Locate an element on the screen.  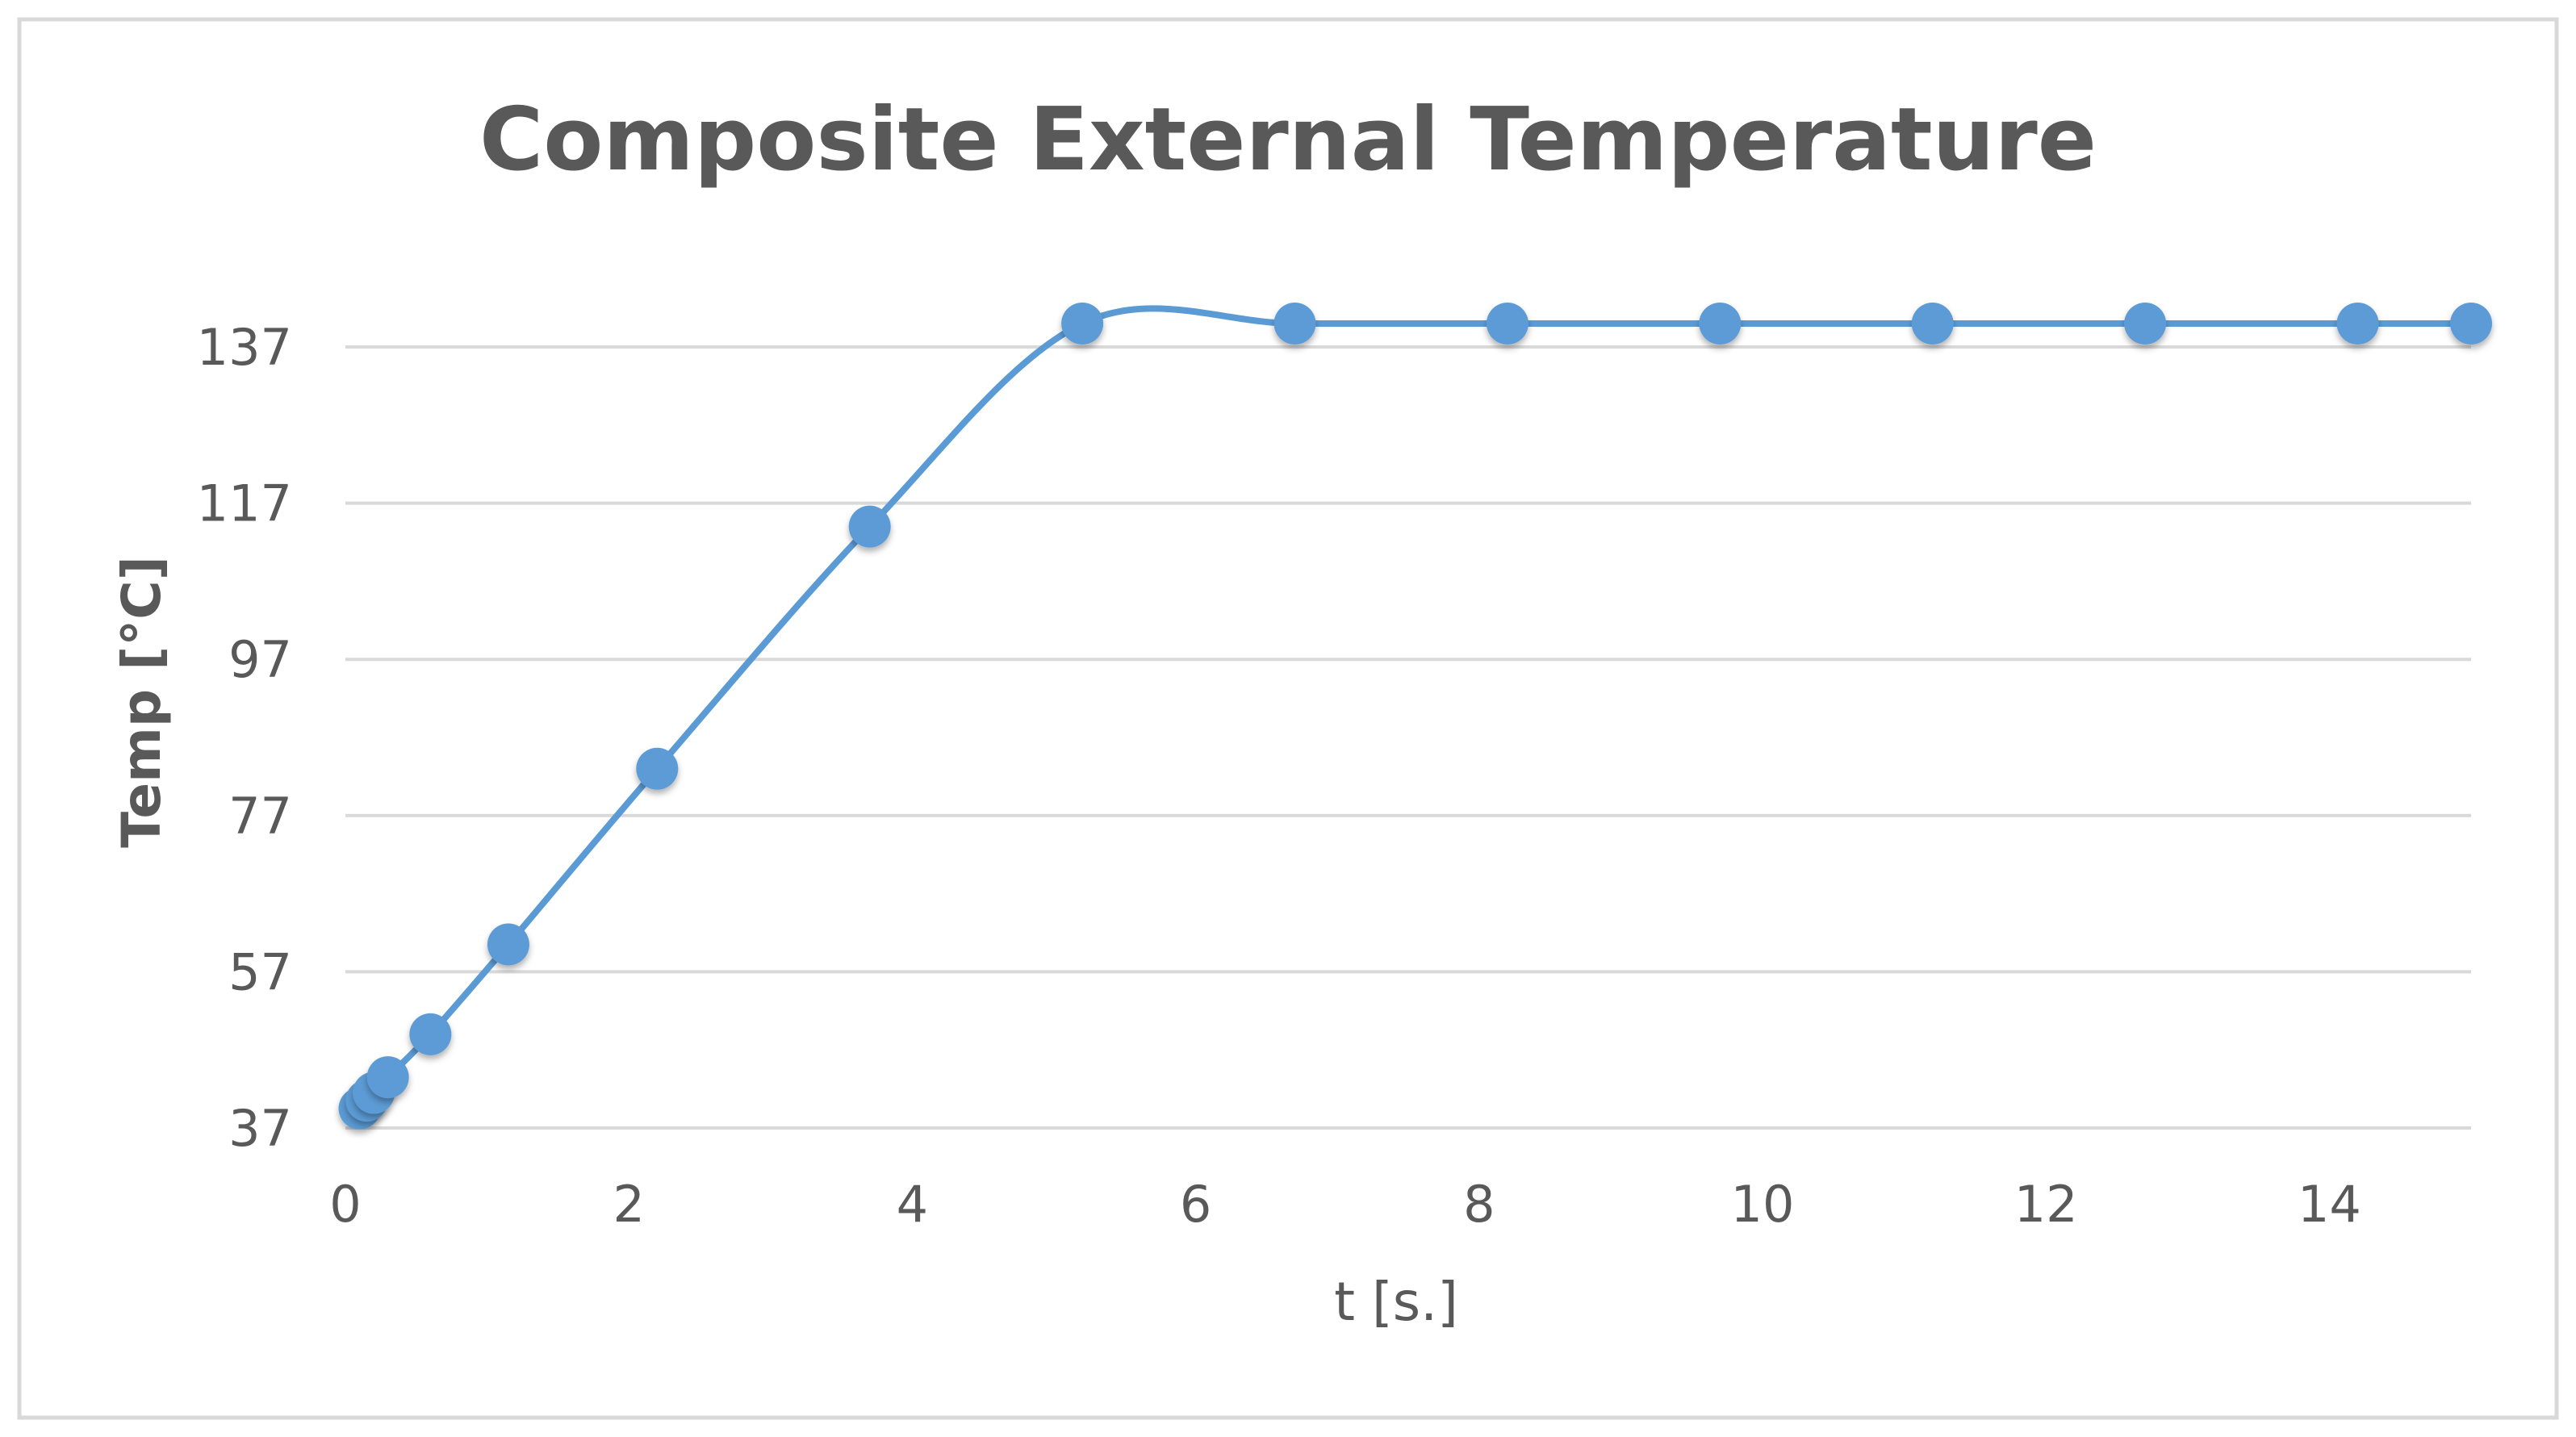
y-tick-label: 97 is located at coordinates (260, 659).